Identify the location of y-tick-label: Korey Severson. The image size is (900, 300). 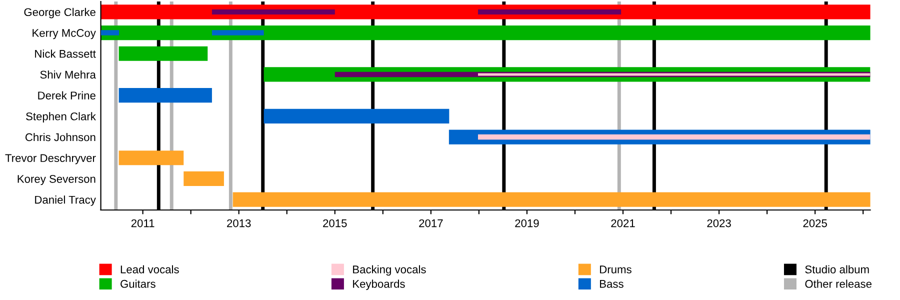
(57, 180).